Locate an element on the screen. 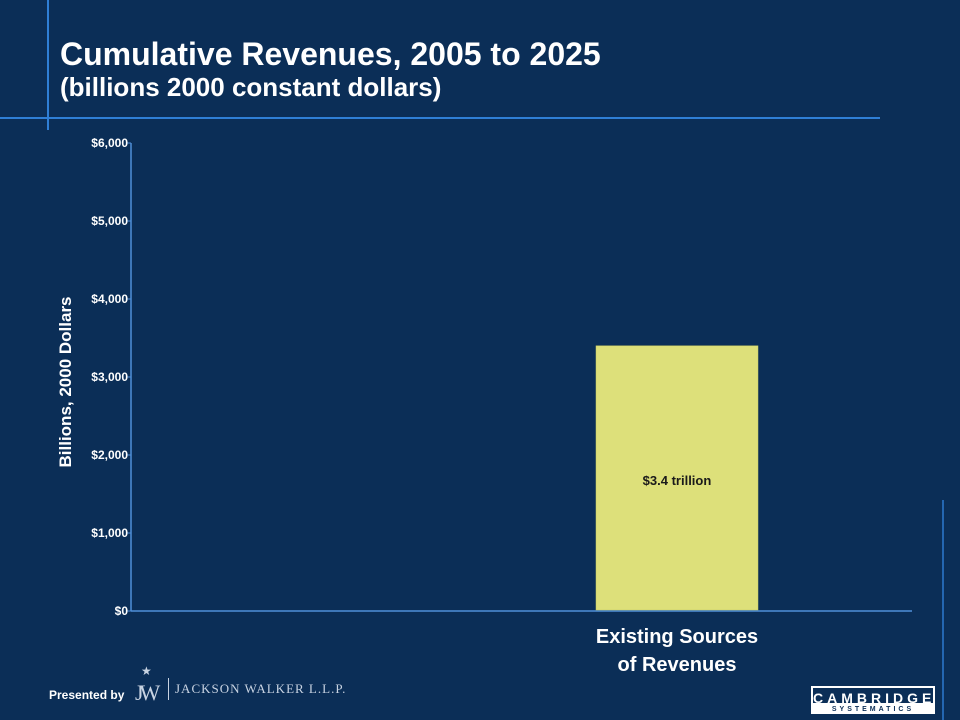 The image size is (960, 720). y-tick-label: $2,000 is located at coordinates (109, 455).